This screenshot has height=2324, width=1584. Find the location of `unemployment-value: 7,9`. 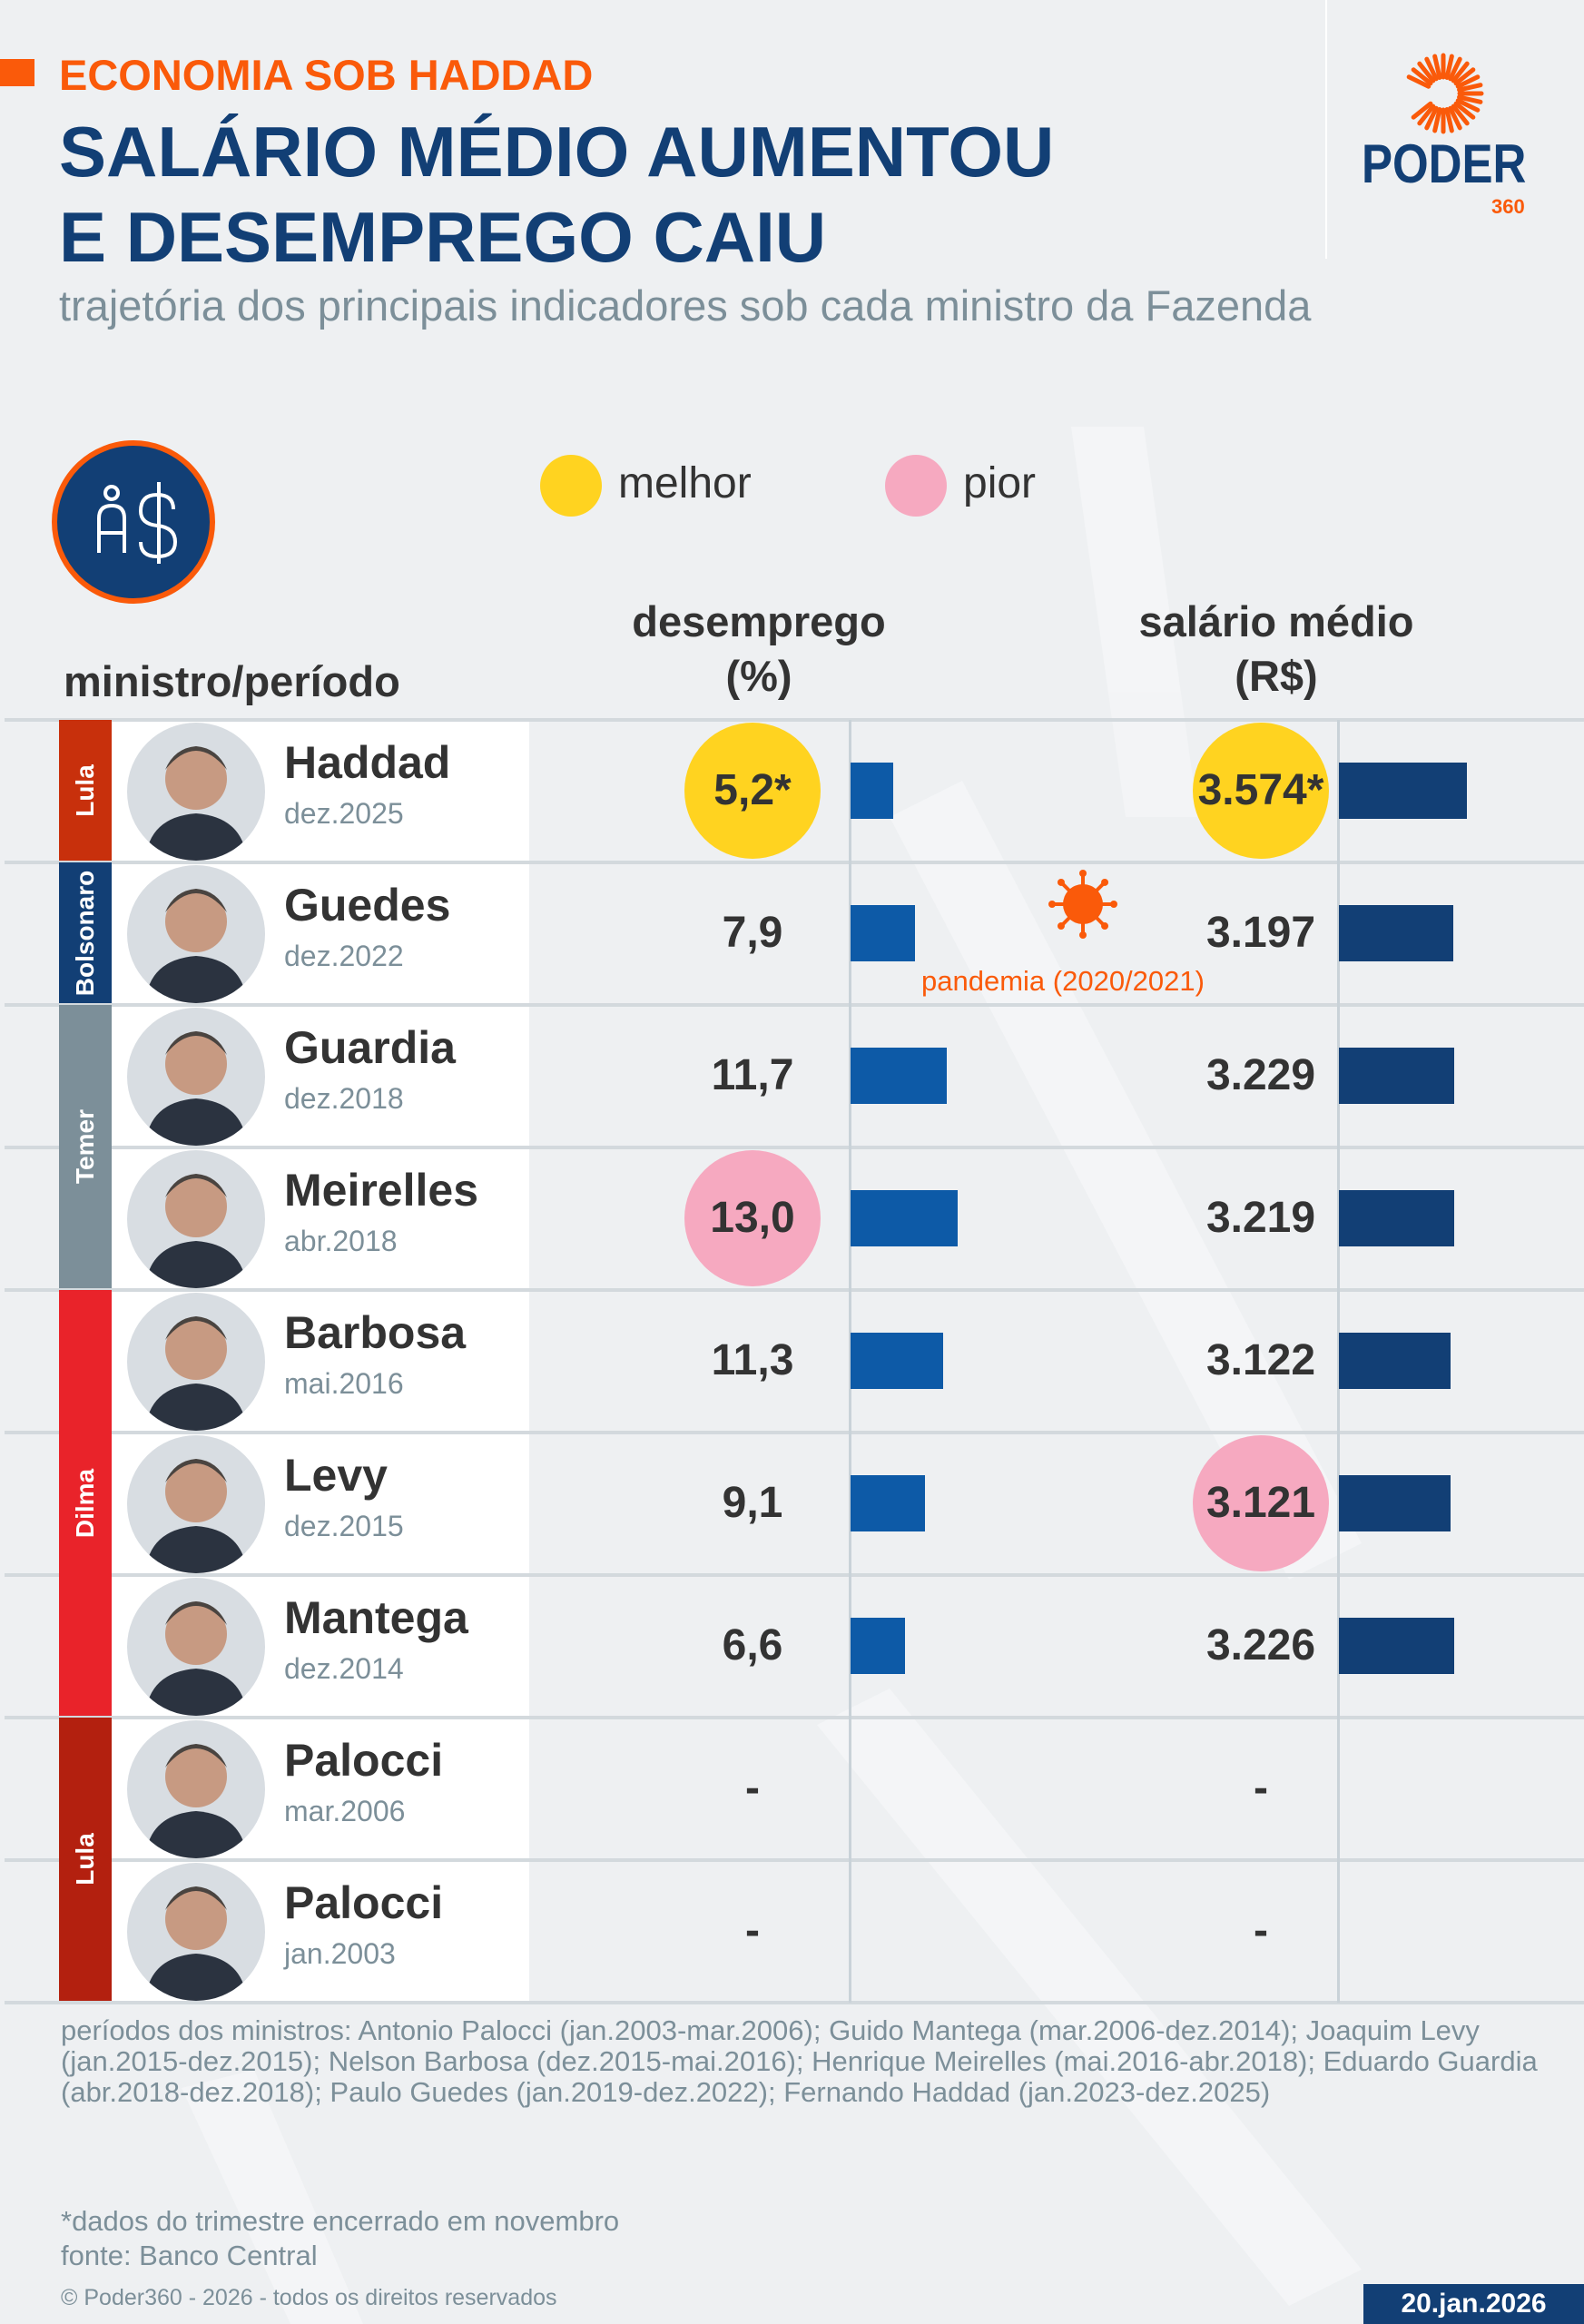

unemployment-value: 7,9 is located at coordinates (752, 933).